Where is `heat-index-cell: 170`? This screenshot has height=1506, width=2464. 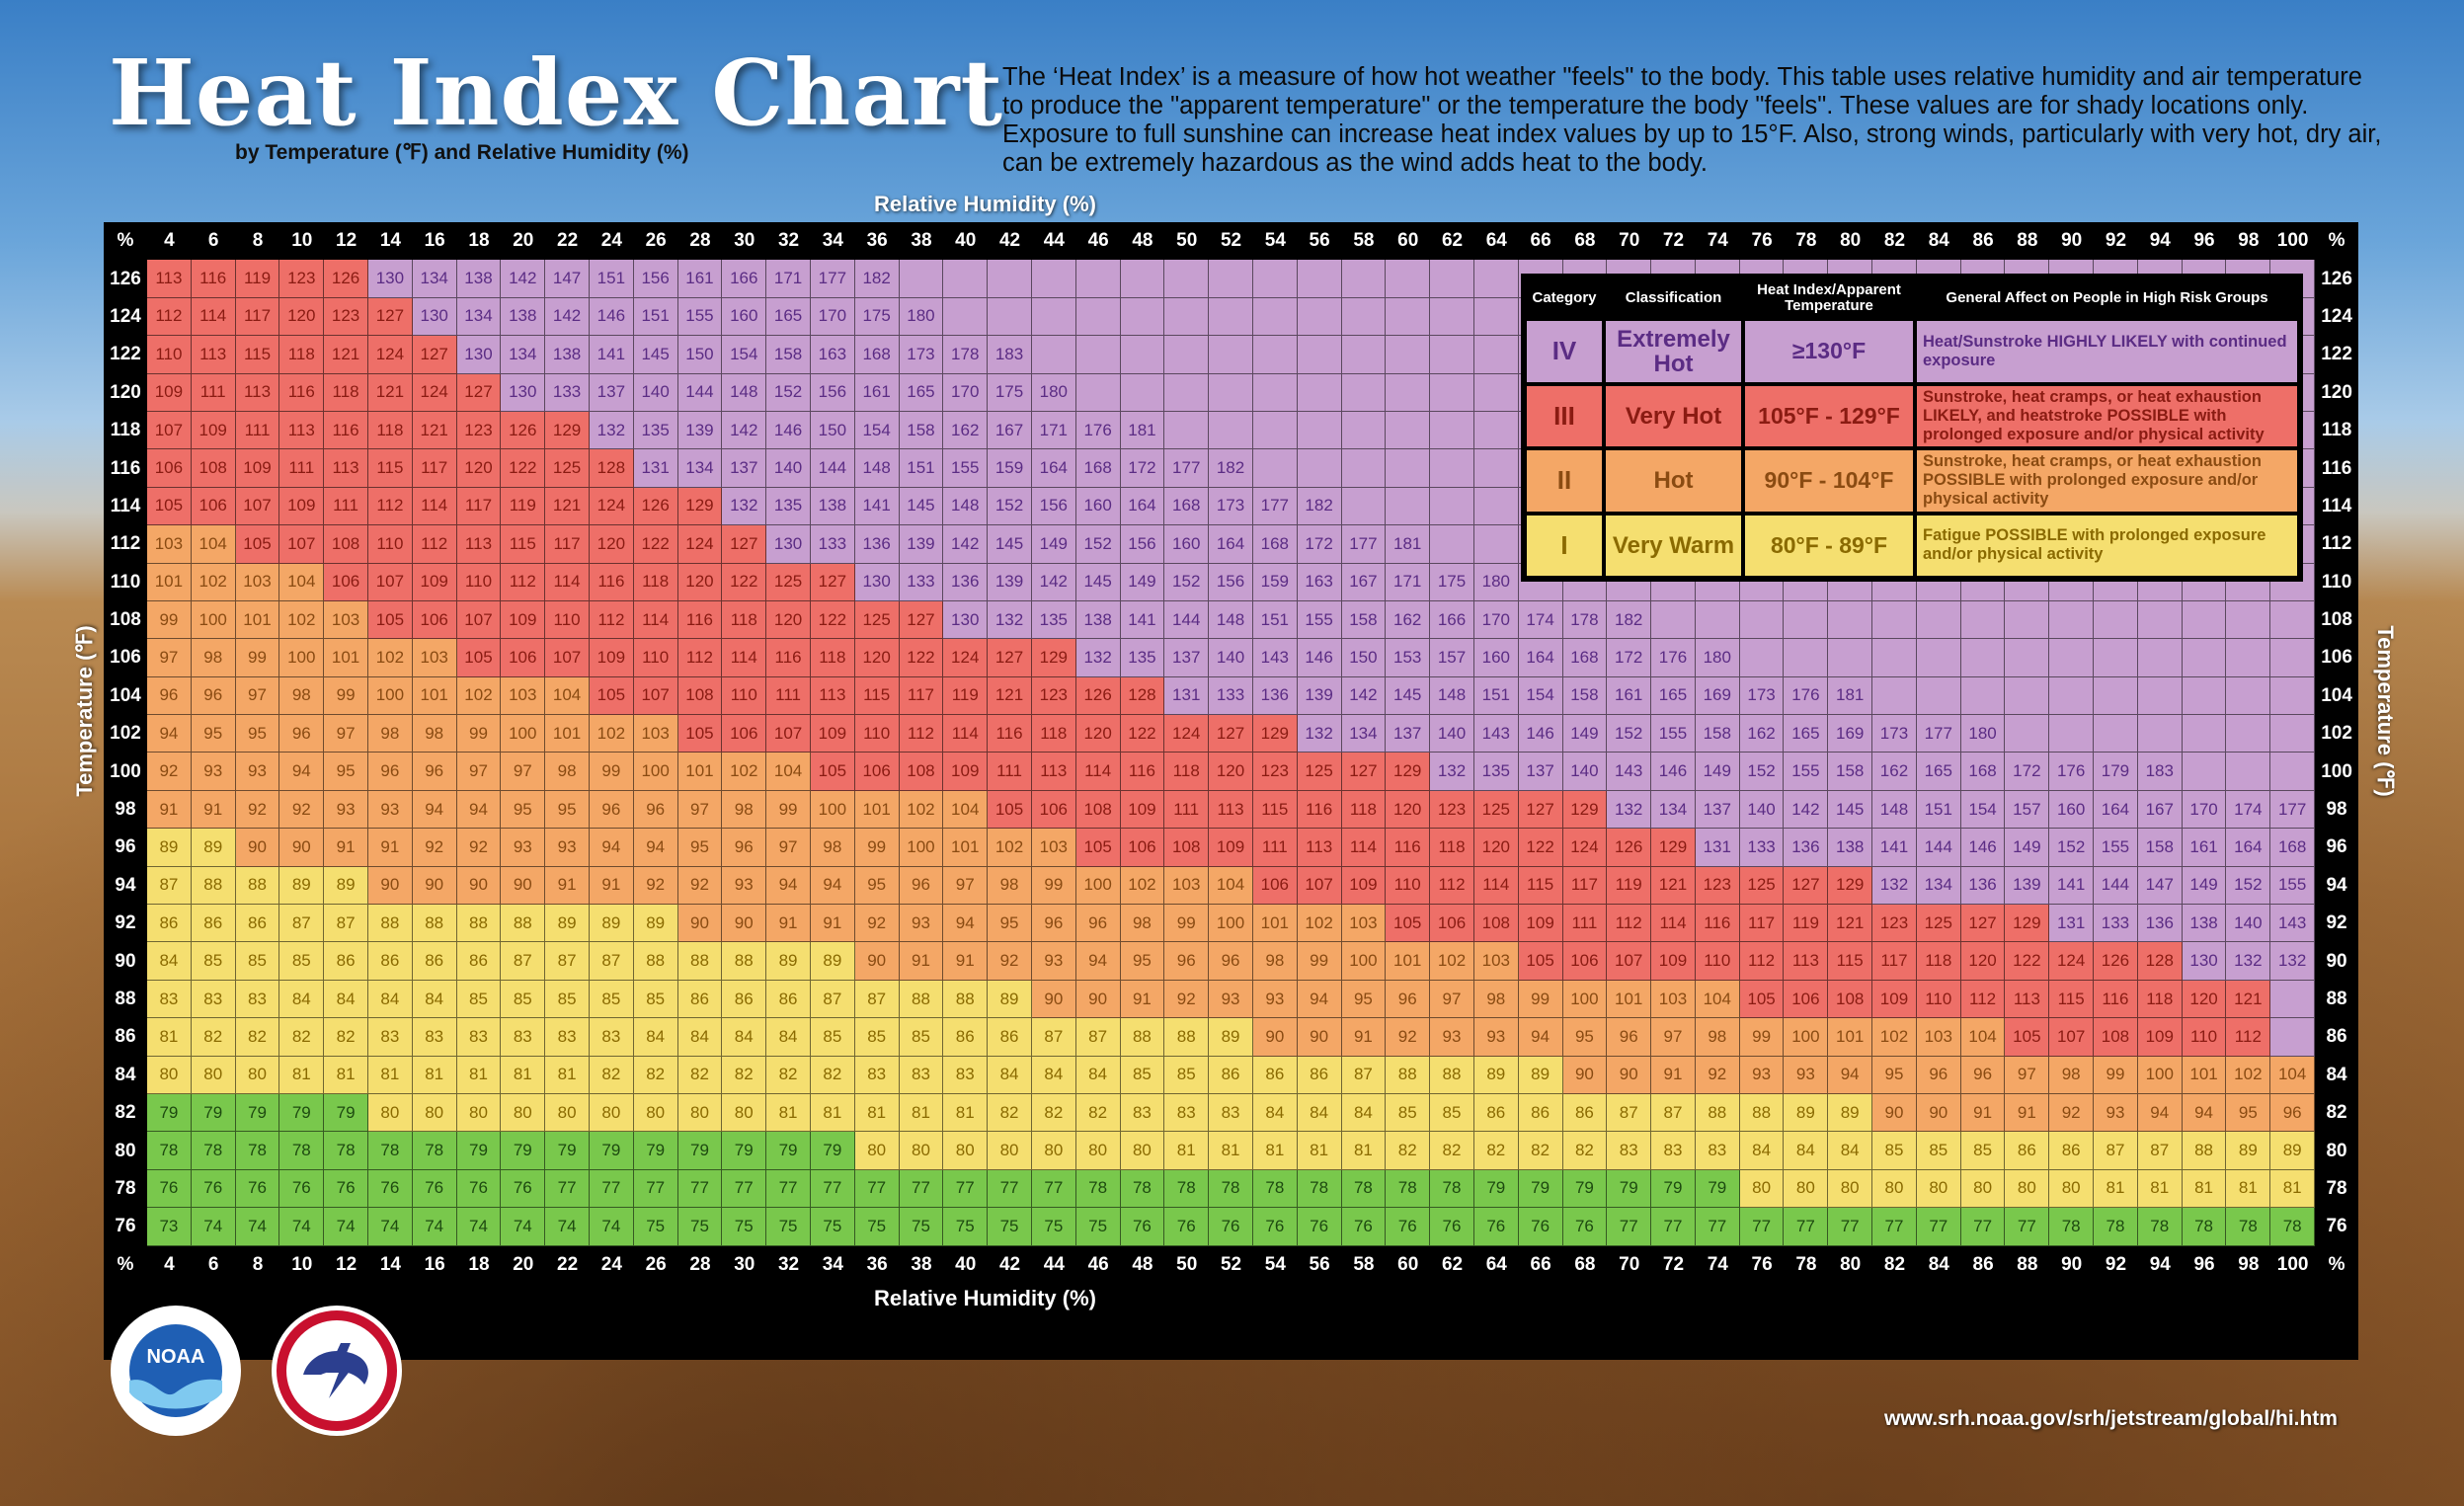
heat-index-cell: 170 is located at coordinates (832, 317).